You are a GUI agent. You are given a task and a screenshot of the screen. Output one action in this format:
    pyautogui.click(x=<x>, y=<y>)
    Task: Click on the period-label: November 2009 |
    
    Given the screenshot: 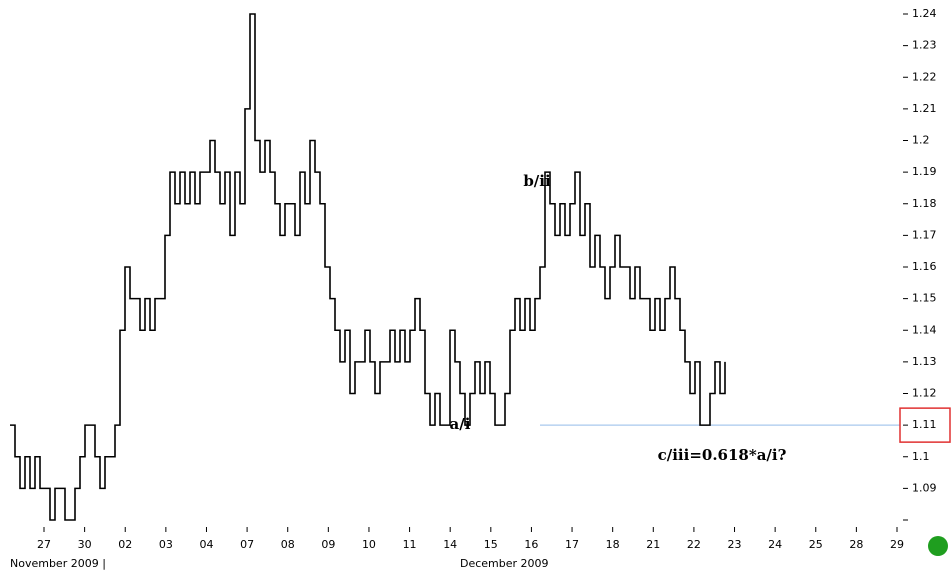 What is the action you would take?
    pyautogui.click(x=58, y=563)
    